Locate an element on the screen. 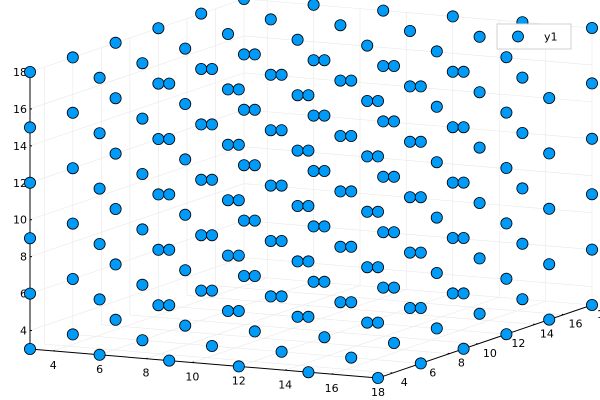  y-axis-line is located at coordinates (485, 341).